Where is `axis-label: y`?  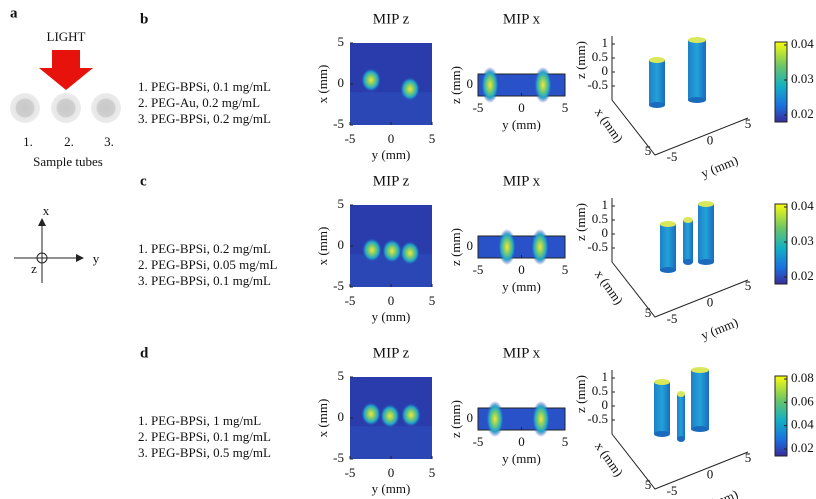
axis-label: y is located at coordinates (96, 258).